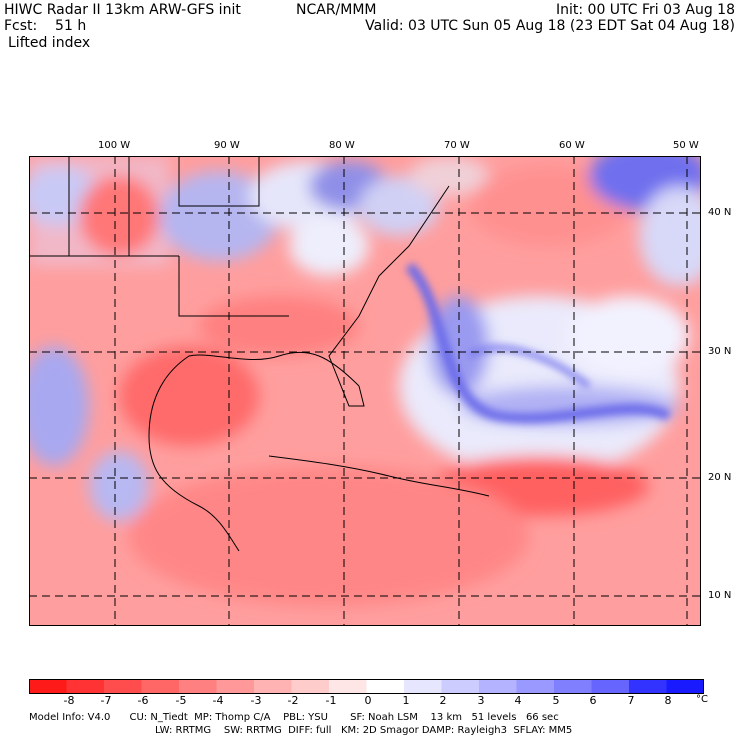 This screenshot has height=740, width=740. I want to click on colorbar-label: -1, so click(331, 700).